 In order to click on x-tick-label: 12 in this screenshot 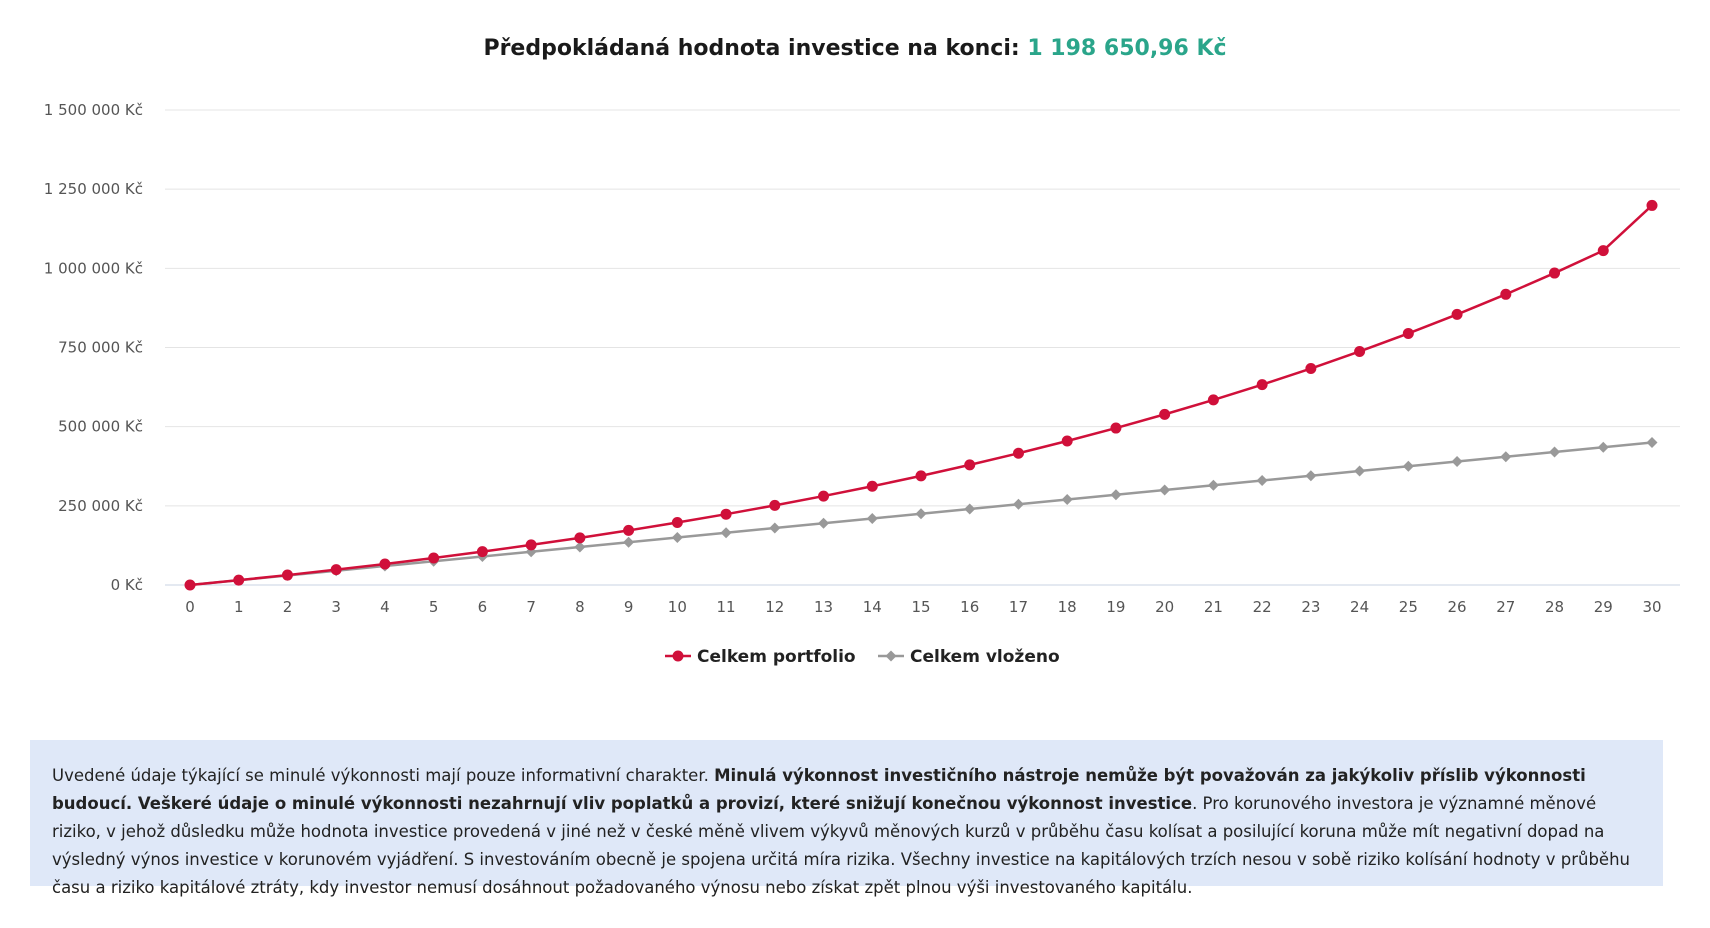, I will do `click(774, 607)`.